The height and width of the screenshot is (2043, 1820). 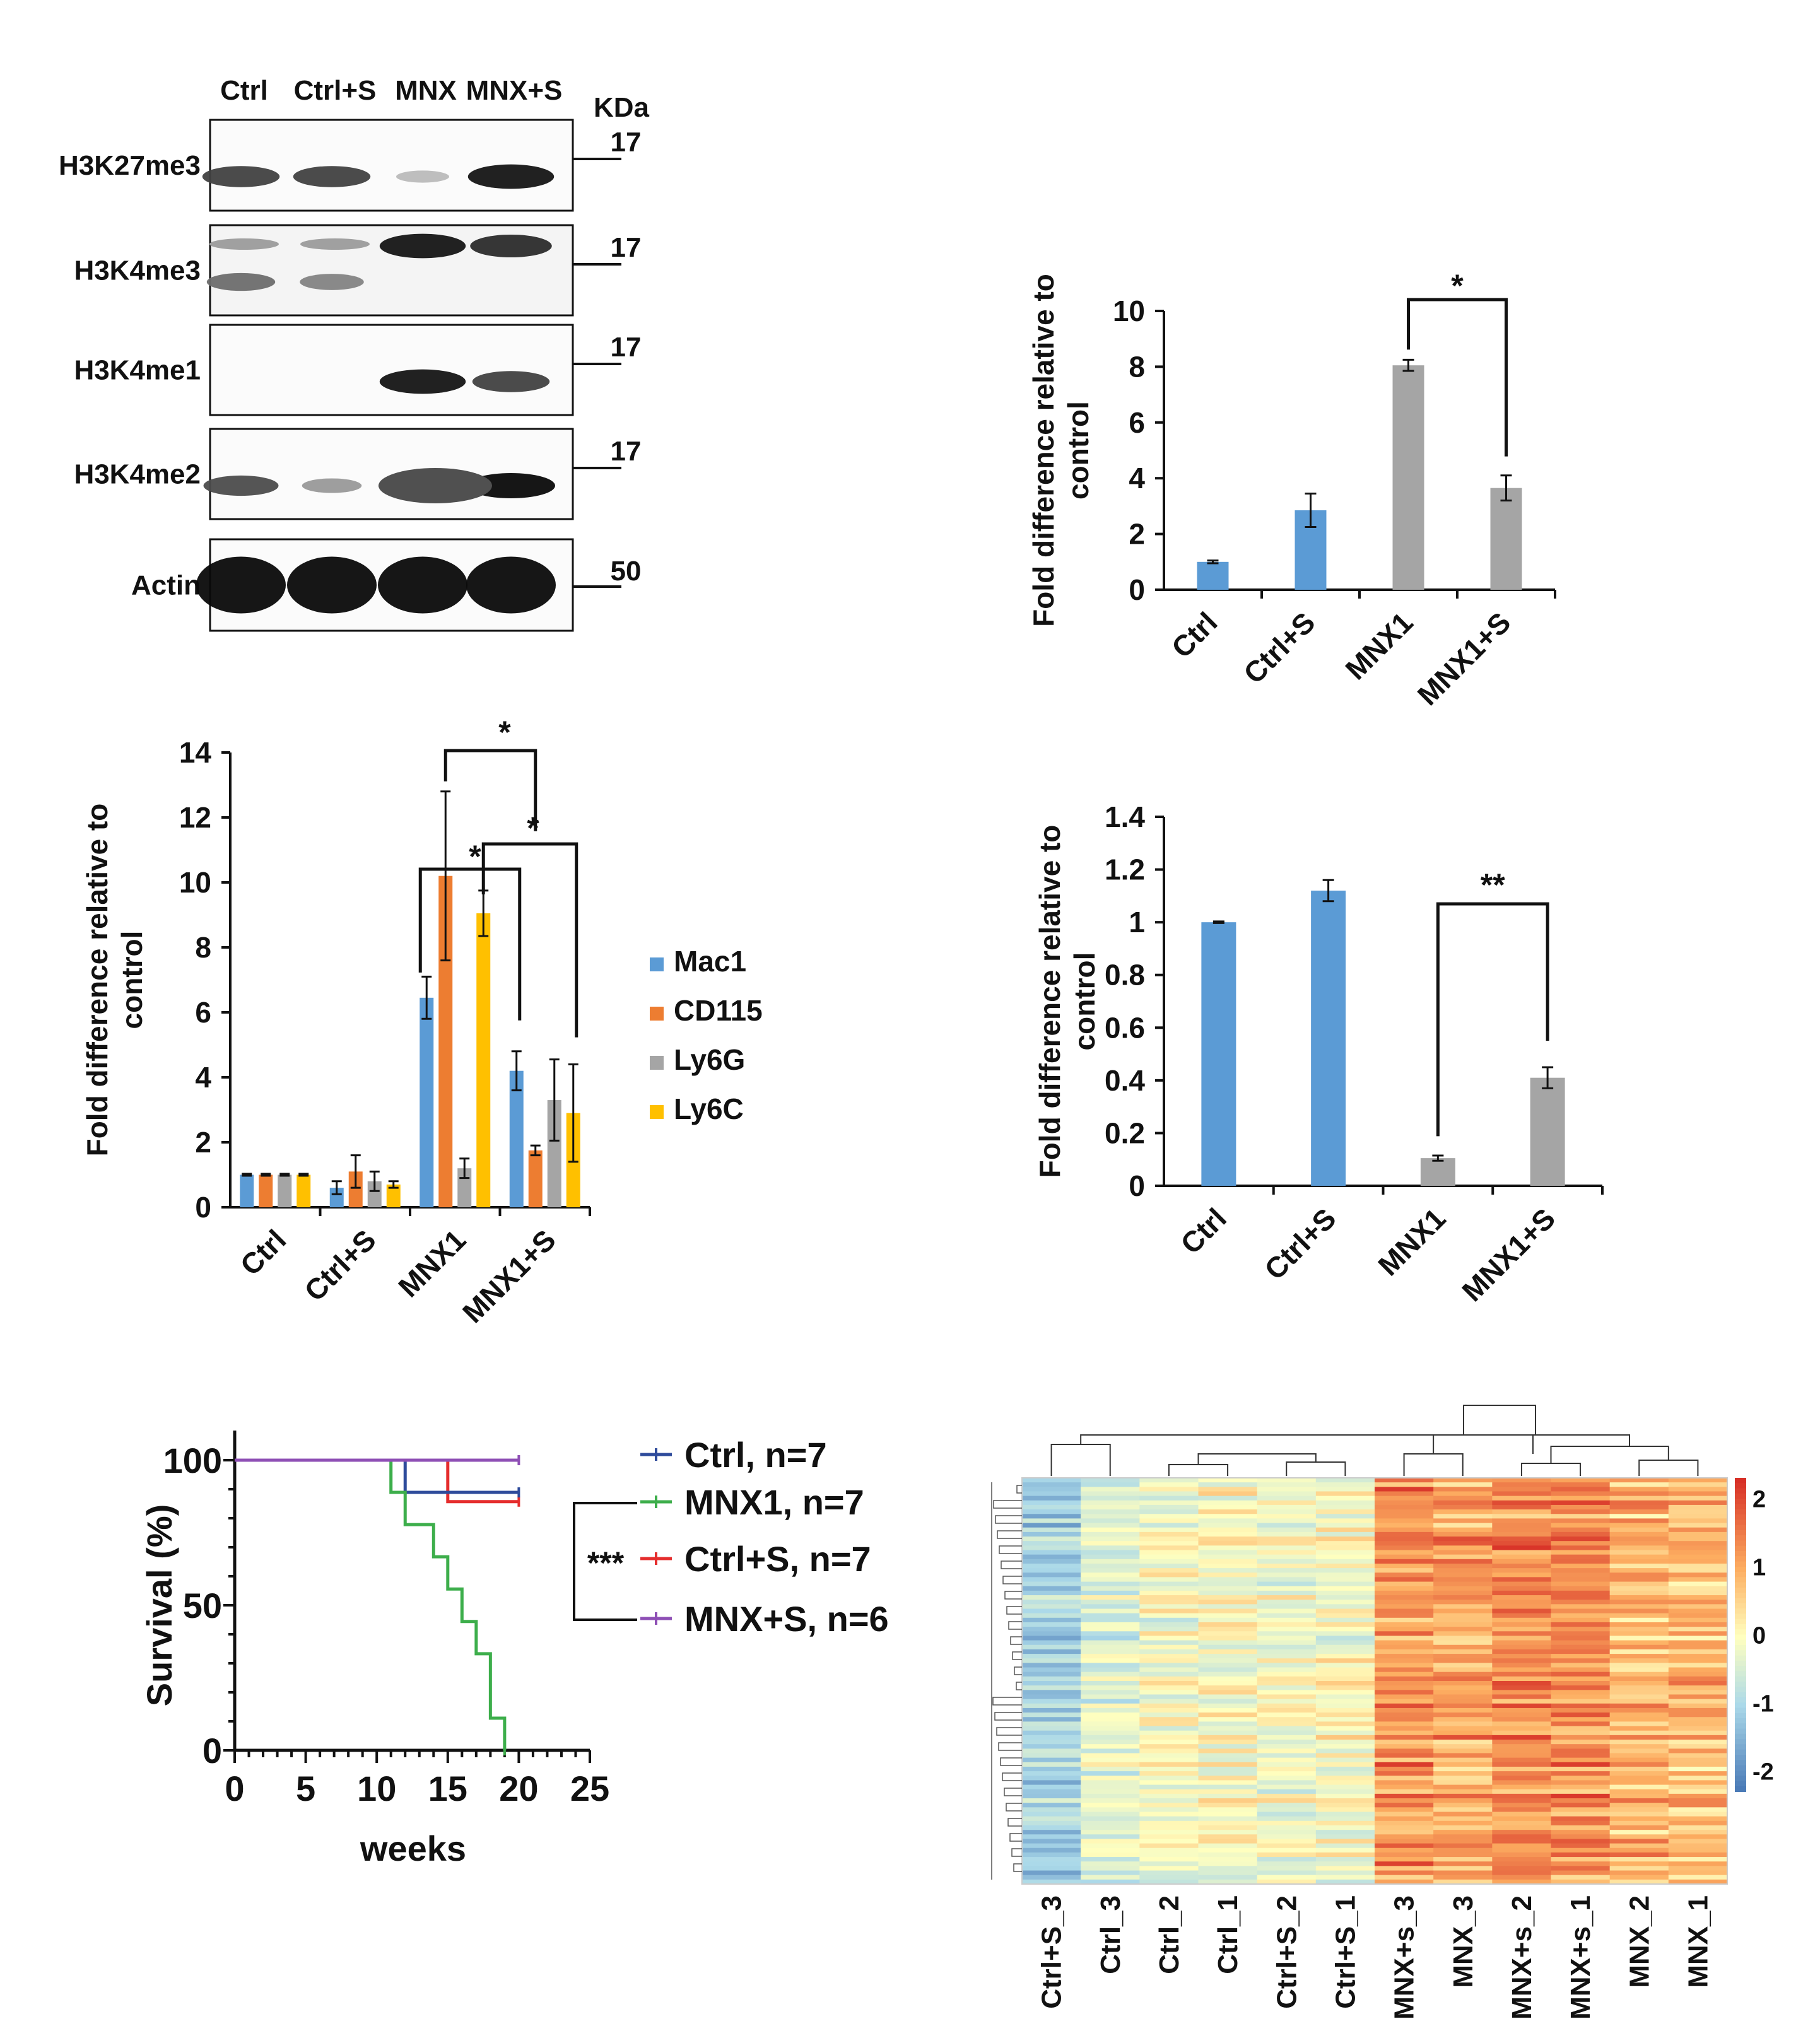 I want to click on bar-Ly6G-Ctrl+S, so click(x=374, y=1194).